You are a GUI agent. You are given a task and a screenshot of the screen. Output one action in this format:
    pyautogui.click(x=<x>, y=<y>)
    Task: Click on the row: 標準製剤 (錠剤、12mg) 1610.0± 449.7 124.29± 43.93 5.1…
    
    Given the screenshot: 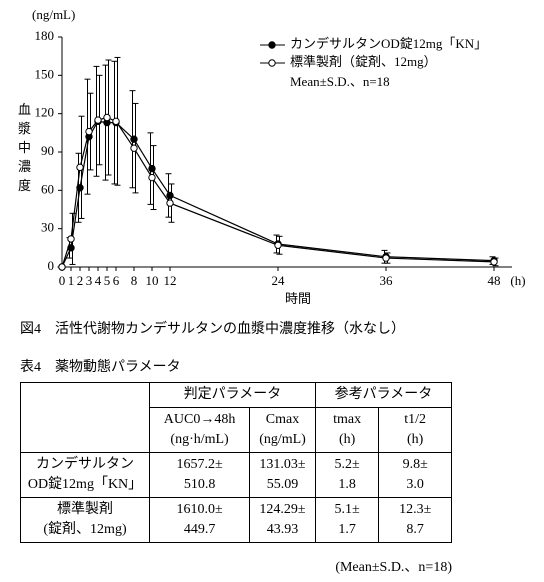 What is the action you would take?
    pyautogui.click(x=236, y=520)
    